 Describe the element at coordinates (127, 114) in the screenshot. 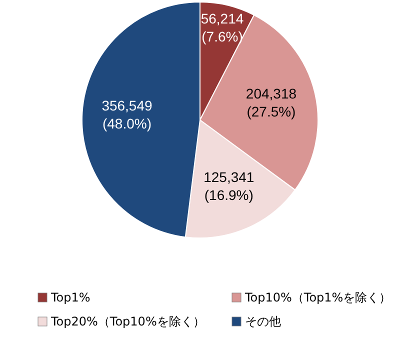

I see `data-label: 356,549 (48.0%)` at that location.